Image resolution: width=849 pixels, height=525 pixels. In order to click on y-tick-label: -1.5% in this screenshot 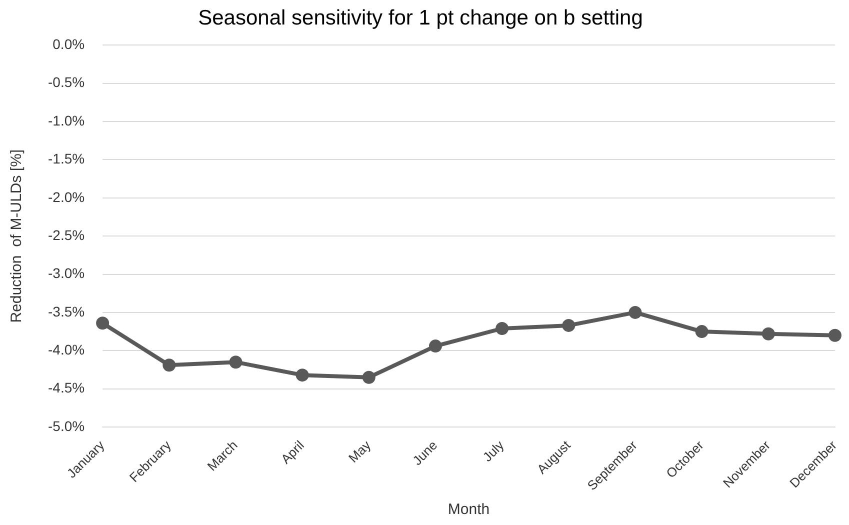, I will do `click(66, 158)`.